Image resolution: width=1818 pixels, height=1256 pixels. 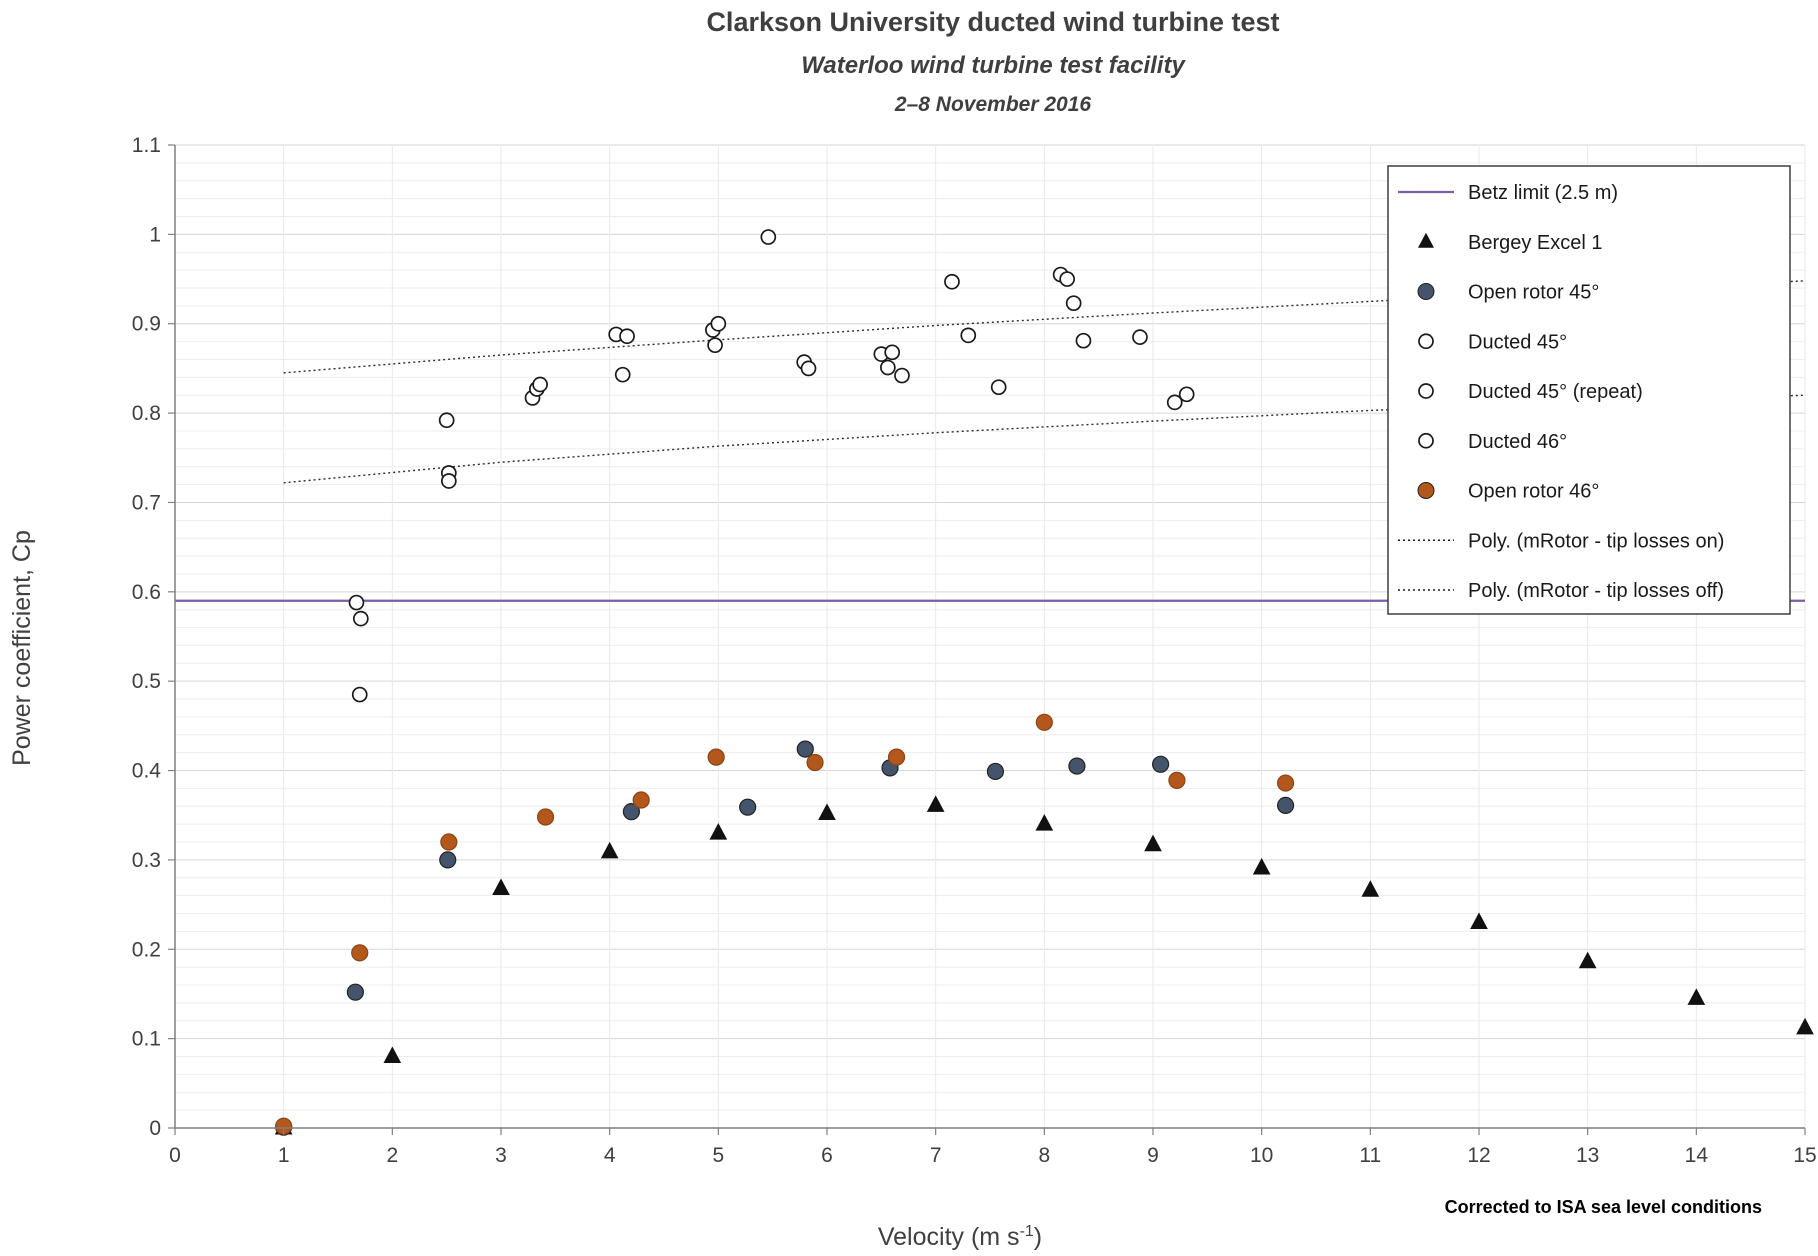 I want to click on legend-circle-swatch, so click(x=1426, y=490).